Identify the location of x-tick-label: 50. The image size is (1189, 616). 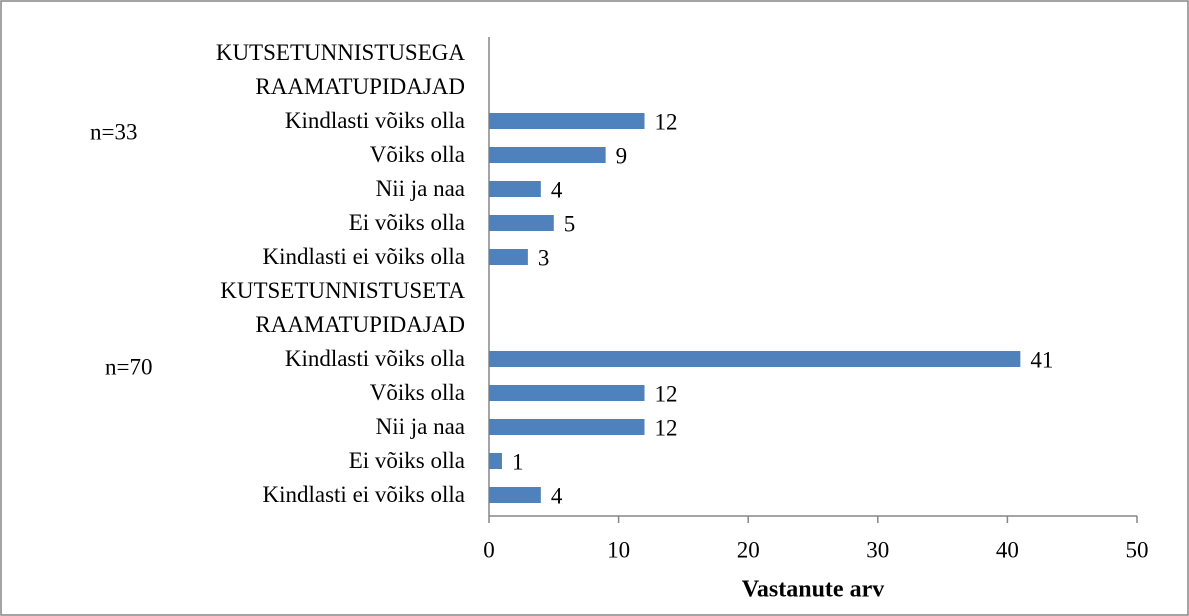
(1137, 549).